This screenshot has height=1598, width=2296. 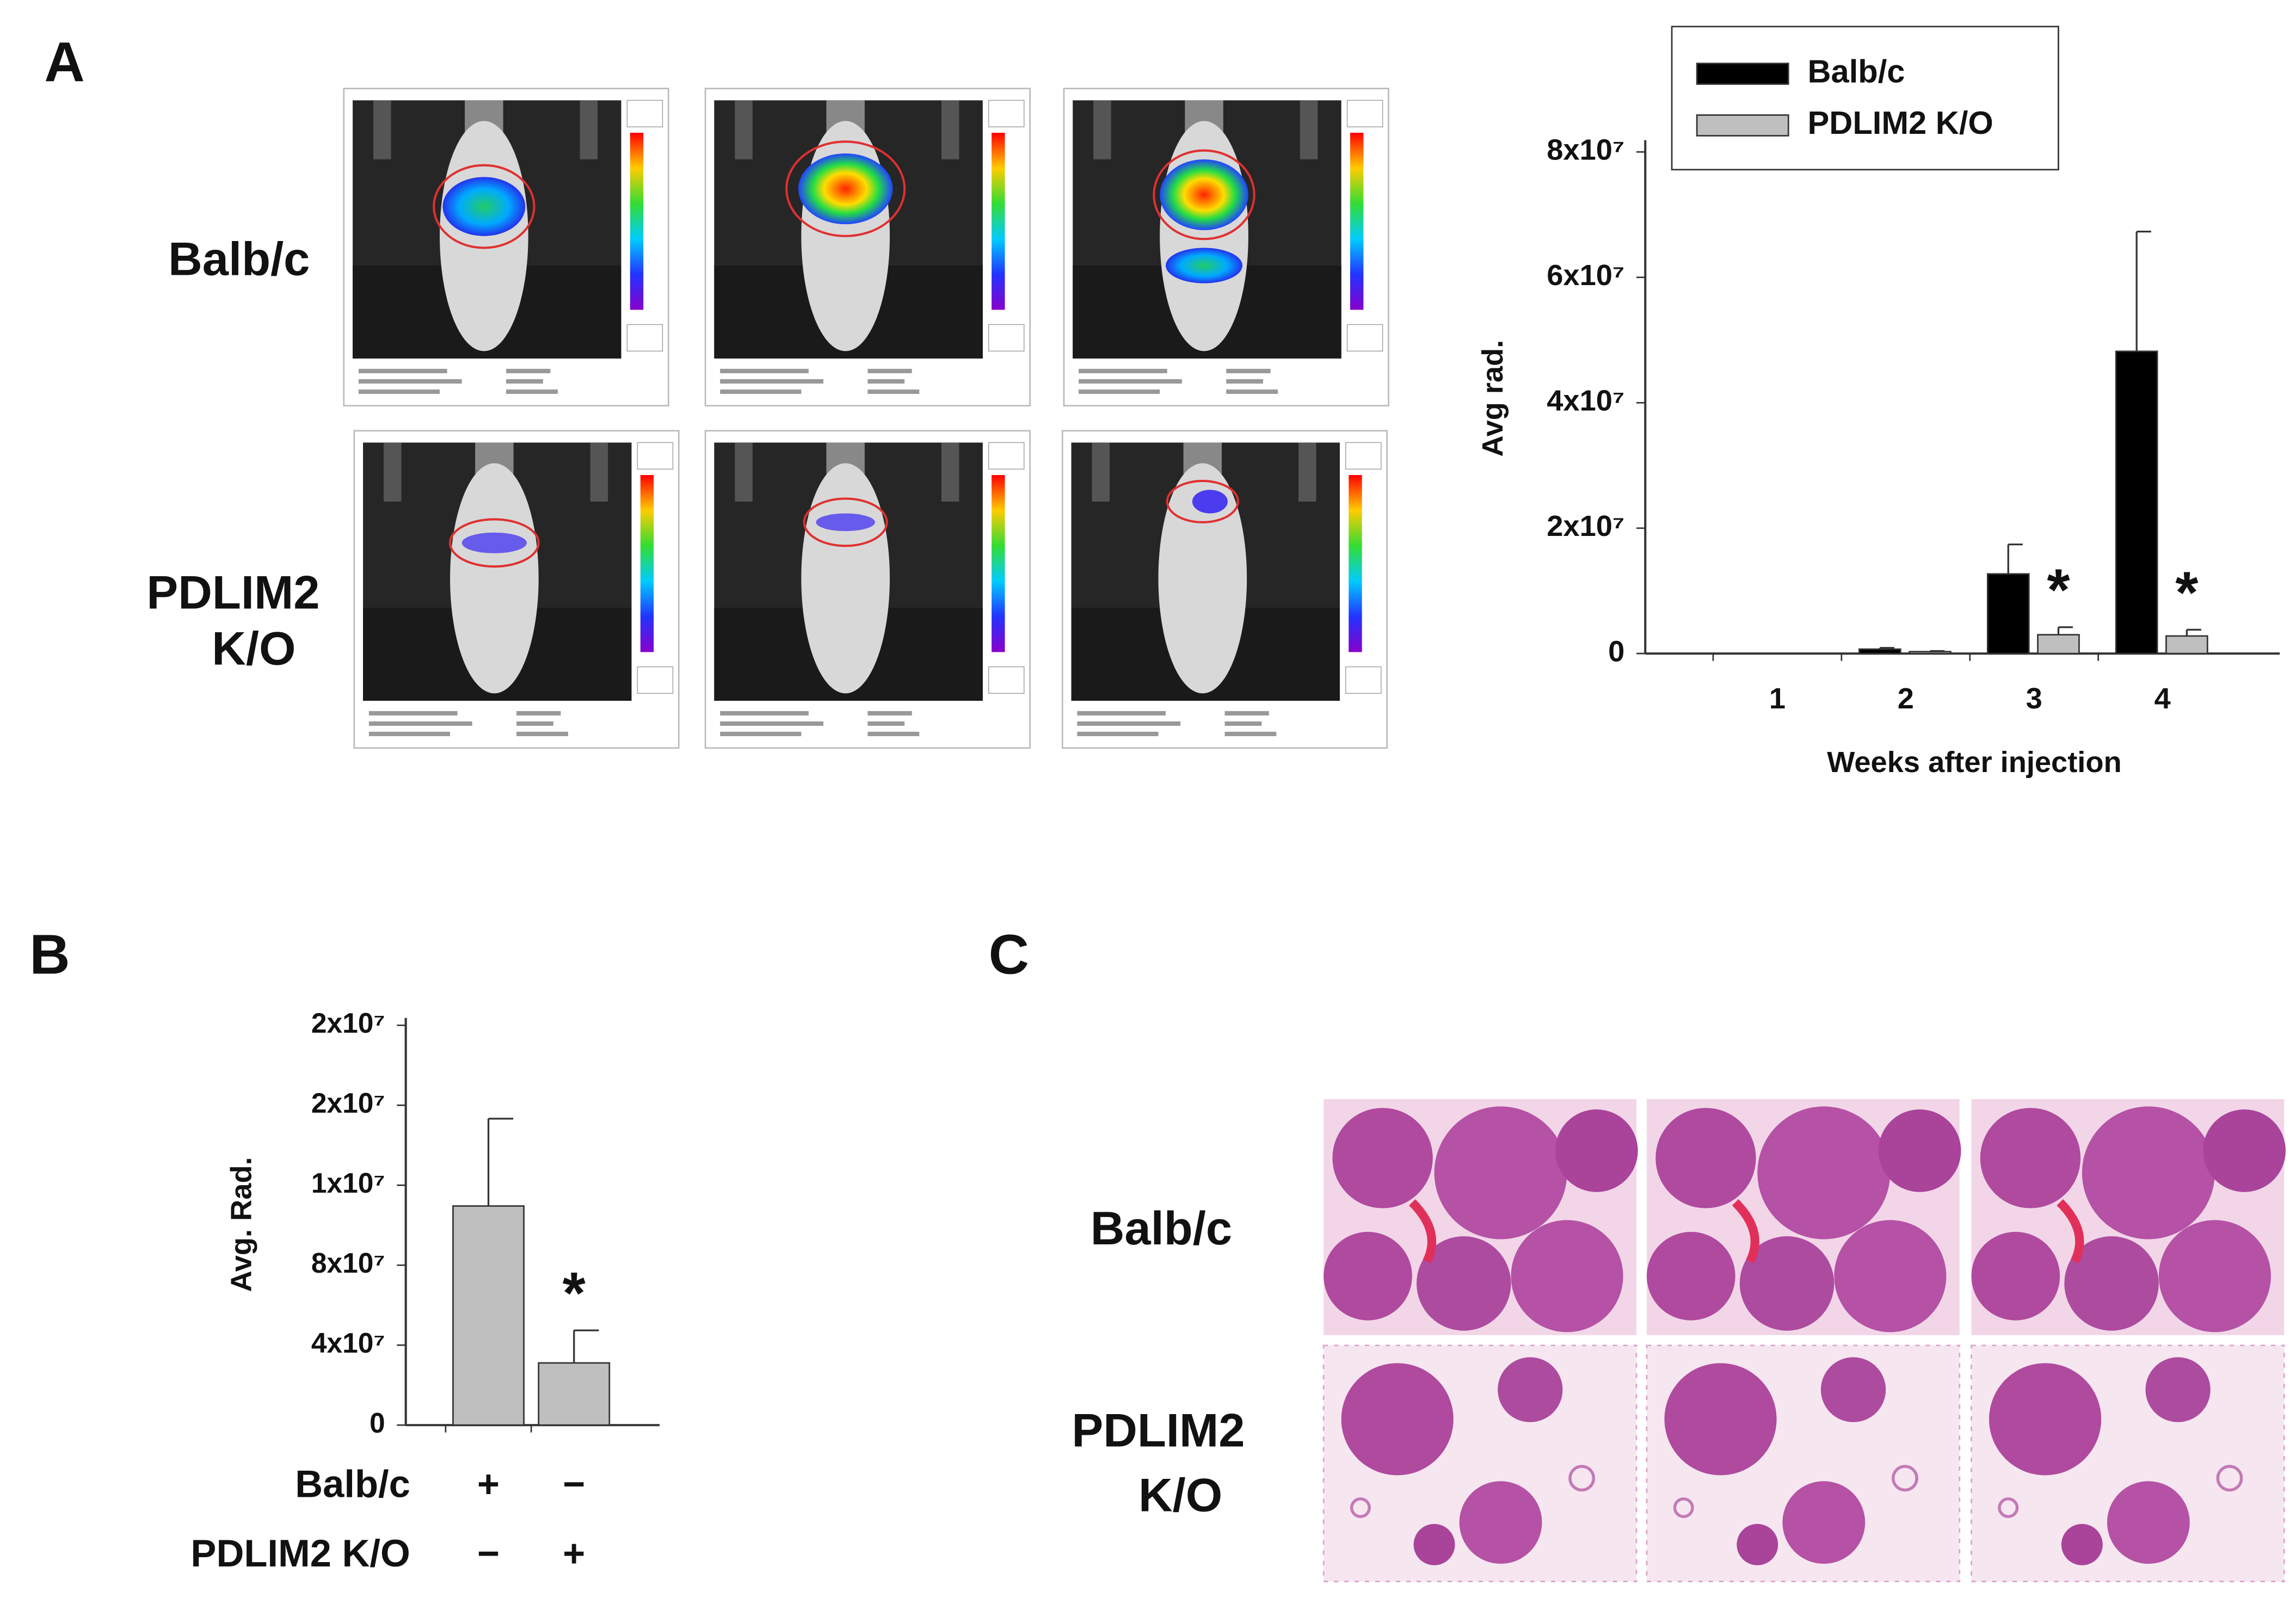 What do you see at coordinates (64, 61) in the screenshot?
I see `panel-label: A` at bounding box center [64, 61].